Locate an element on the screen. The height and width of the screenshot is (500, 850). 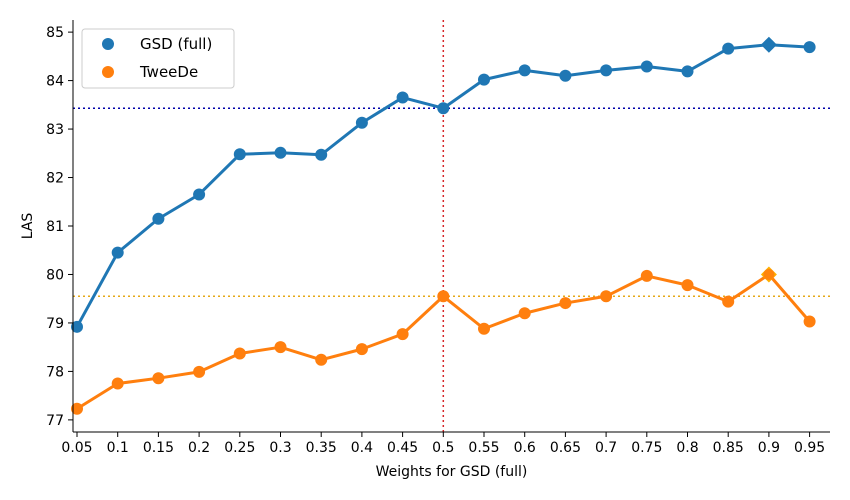
y-ticks: 77 78 79 80 81 82 83 84 85 is located at coordinates (59, 227).